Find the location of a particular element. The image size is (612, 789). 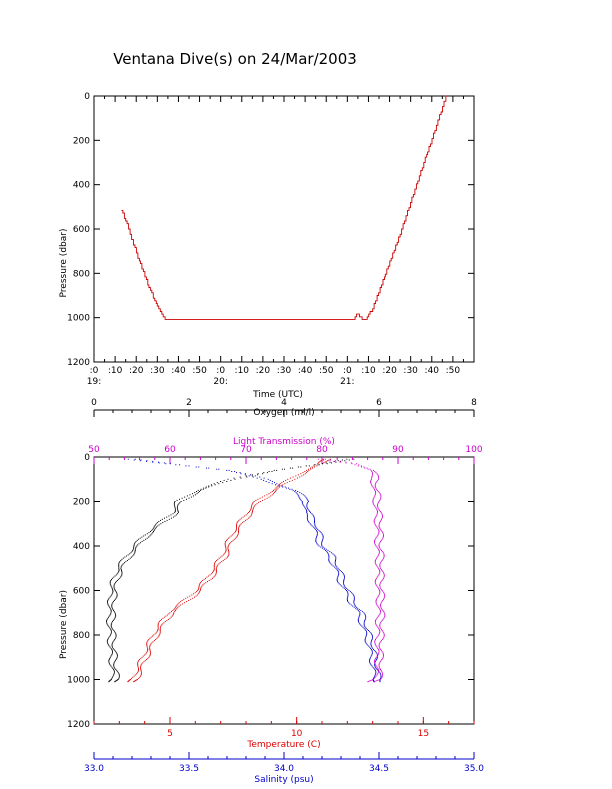

plot1-hour-label: 19: is located at coordinates (94, 382).